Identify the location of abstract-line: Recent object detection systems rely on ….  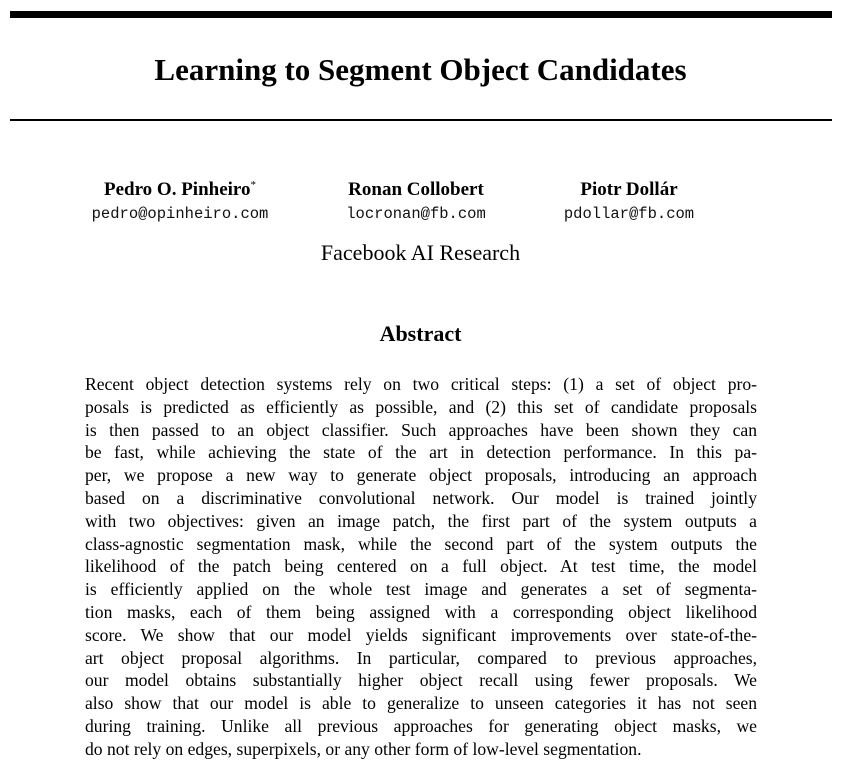
(421, 384).